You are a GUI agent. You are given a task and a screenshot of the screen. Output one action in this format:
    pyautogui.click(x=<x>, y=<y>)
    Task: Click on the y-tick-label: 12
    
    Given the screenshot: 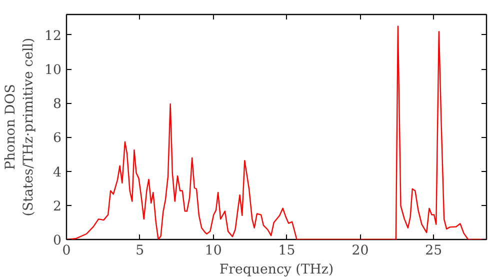 What is the action you would take?
    pyautogui.click(x=53, y=36)
    